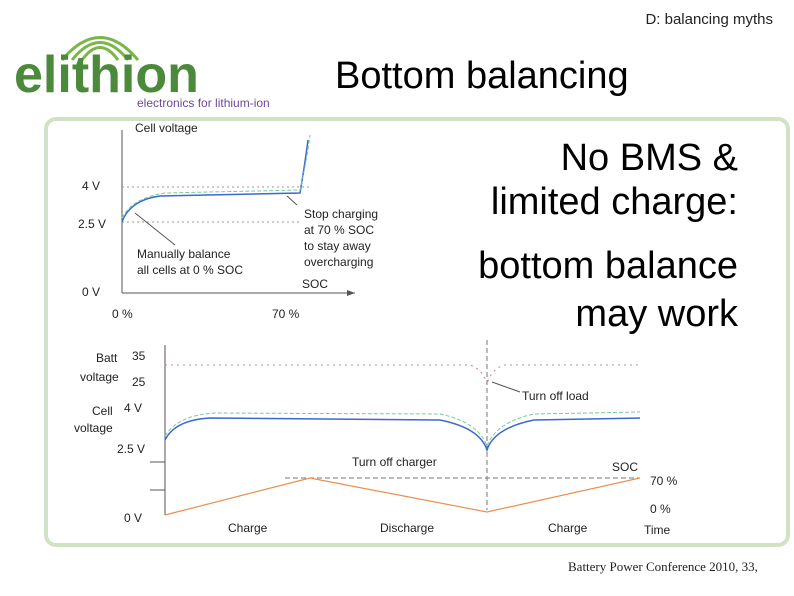 The width and height of the screenshot is (794, 596). Describe the element at coordinates (482, 76) in the screenshot. I see `slide-title: Bottom balancing` at that location.